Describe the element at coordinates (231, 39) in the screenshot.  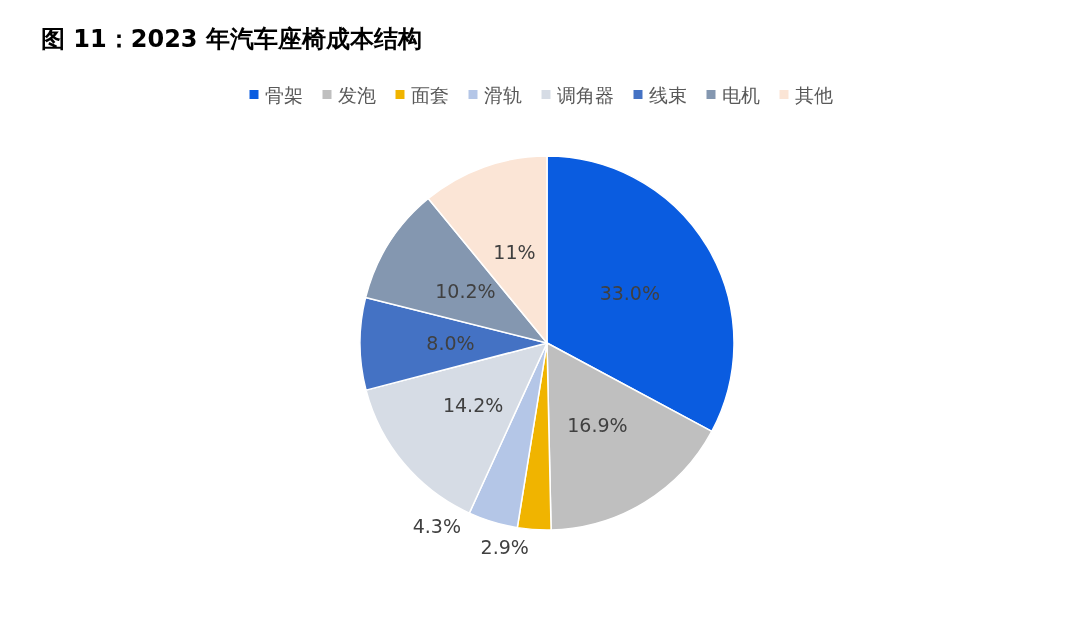
I see `chart-title: 图 11：2023 年汽车座椅成本结构` at that location.